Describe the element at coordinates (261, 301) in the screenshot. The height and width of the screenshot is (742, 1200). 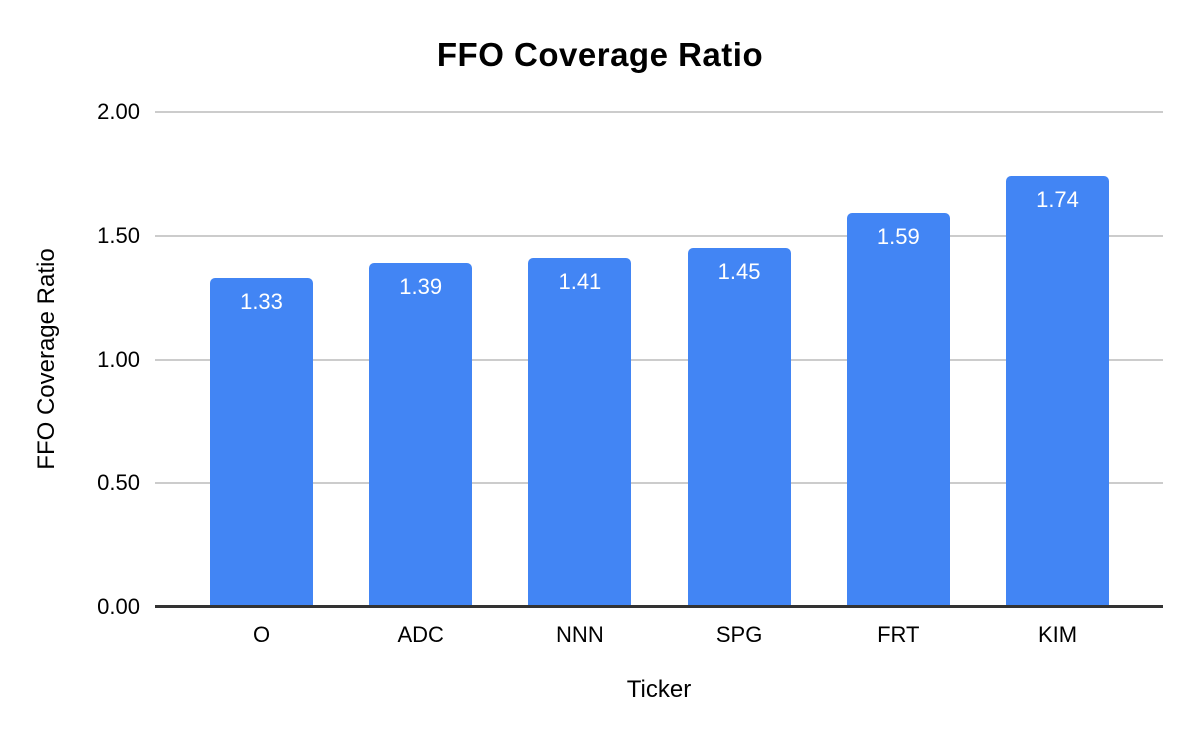
I see `bar-value-label: 1.33` at that location.